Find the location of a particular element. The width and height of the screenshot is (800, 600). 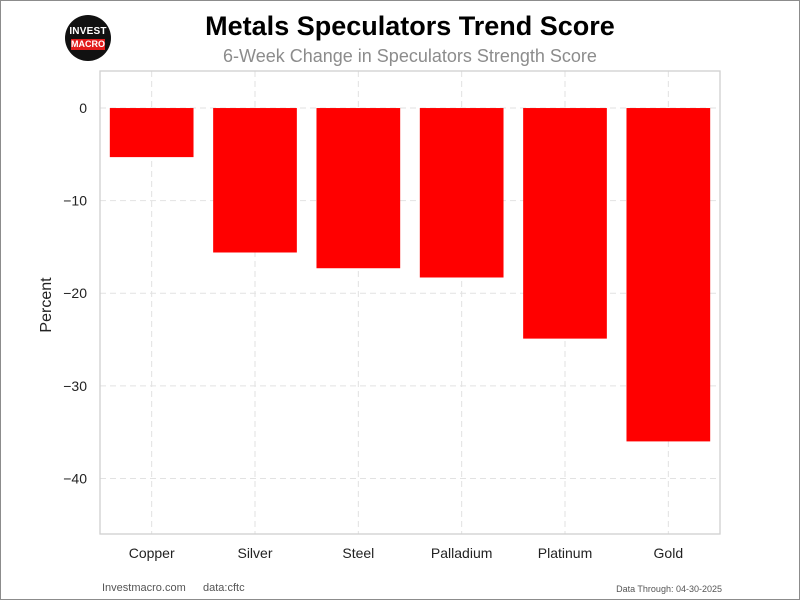

y-tick-label: 0 is located at coordinates (83, 108).